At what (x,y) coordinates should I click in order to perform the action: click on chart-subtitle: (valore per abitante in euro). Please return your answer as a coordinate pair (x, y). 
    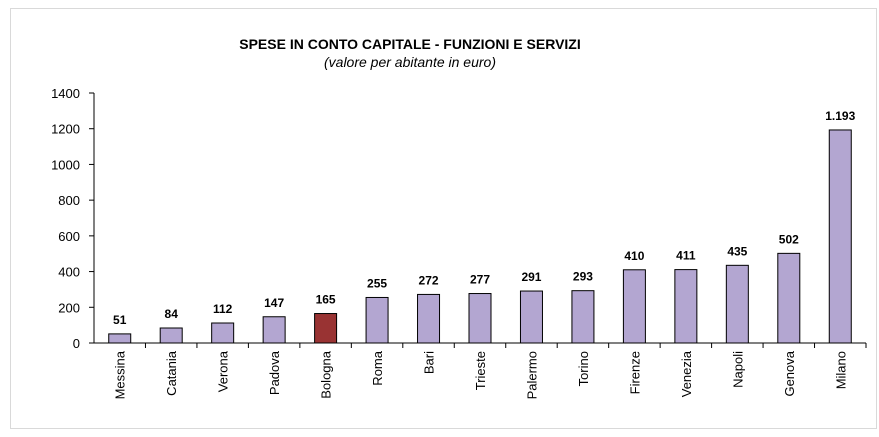
    Looking at the image, I should click on (410, 62).